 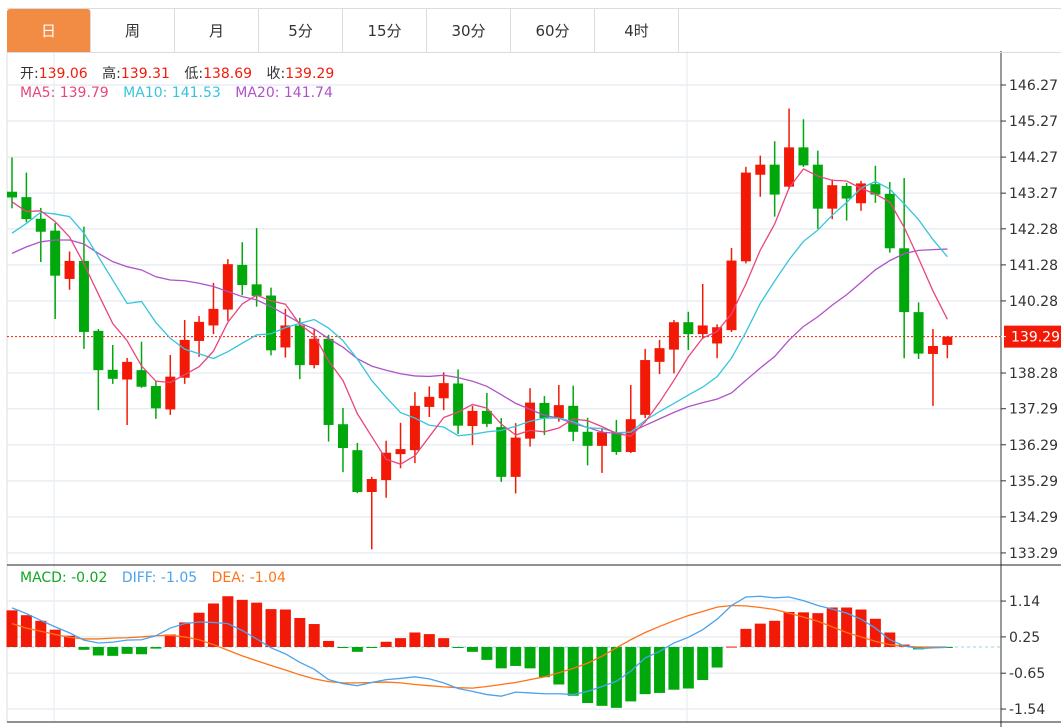 What do you see at coordinates (63, 74) in the screenshot?
I see `open-value: 139.06` at bounding box center [63, 74].